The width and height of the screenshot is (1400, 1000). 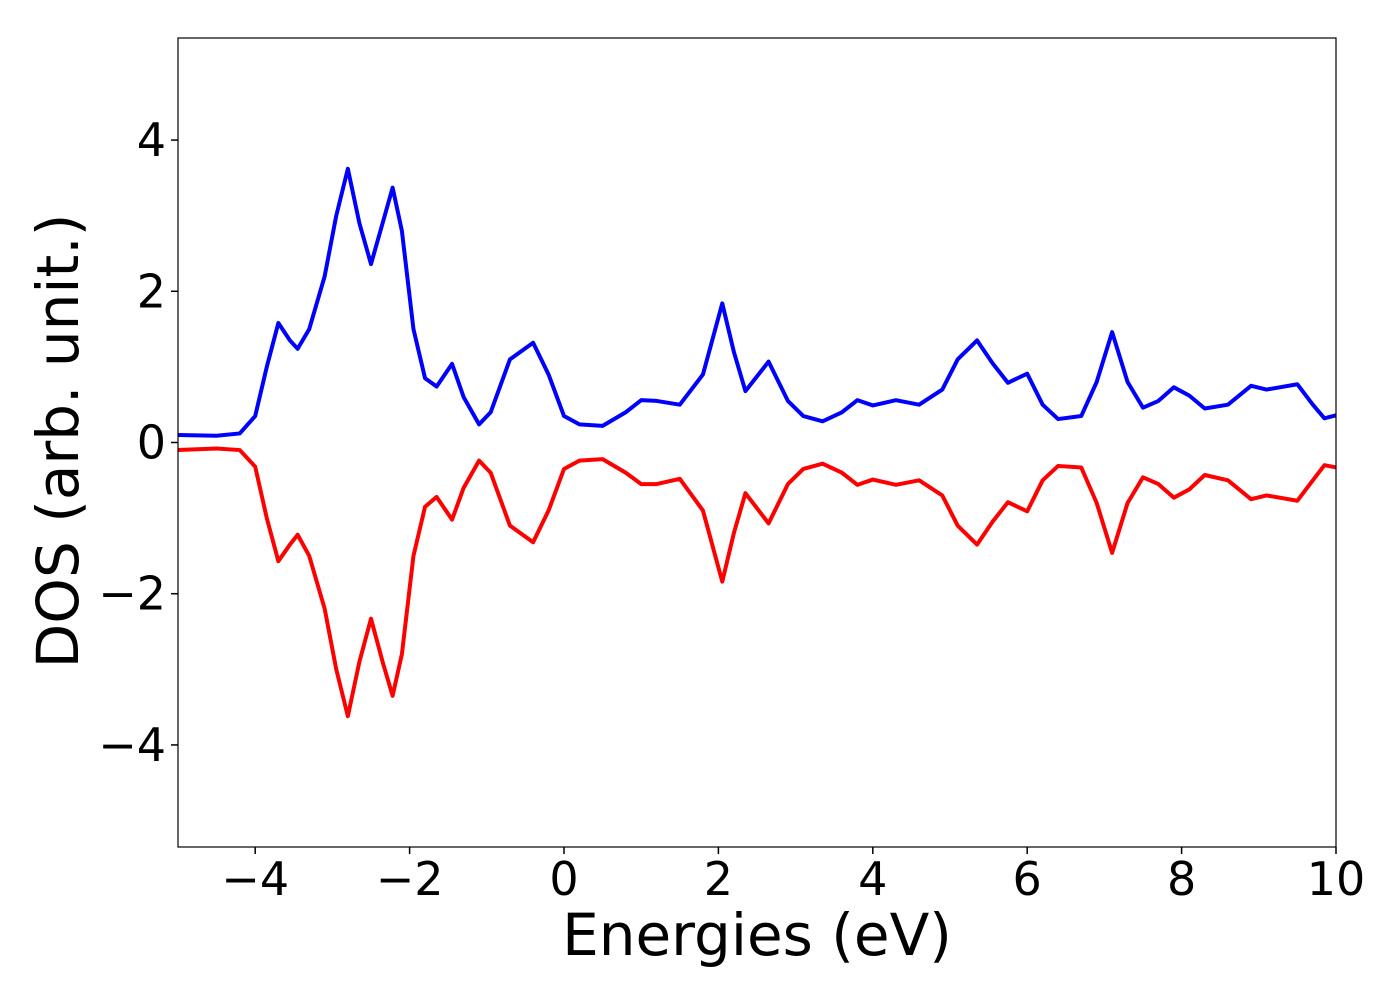 I want to click on y-tick-label: 2, so click(x=151, y=291).